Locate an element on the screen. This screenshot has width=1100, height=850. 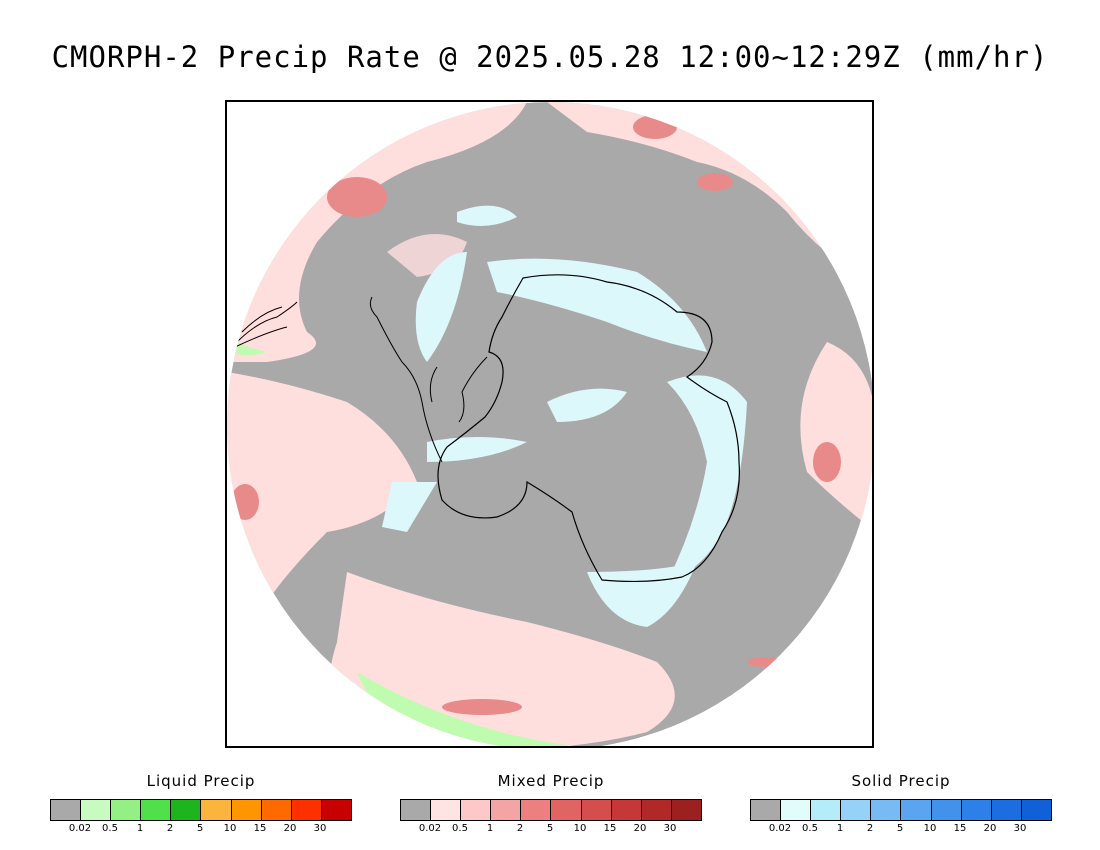
antarctica-coastline is located at coordinates (588, 428).